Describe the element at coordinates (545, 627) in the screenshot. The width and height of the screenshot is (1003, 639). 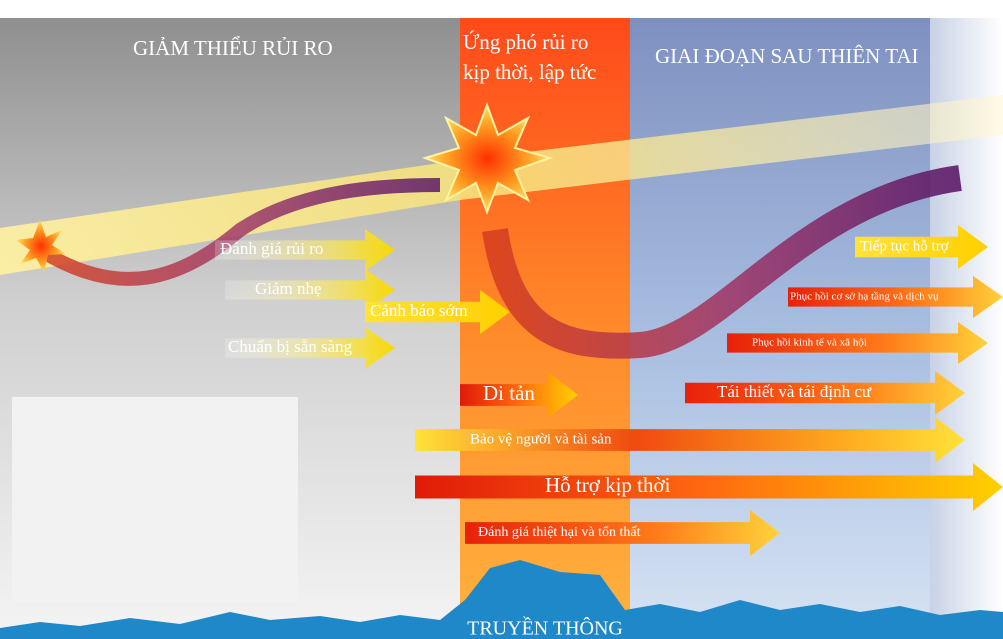
I see `footer: TRUYỀN THÔNG` at that location.